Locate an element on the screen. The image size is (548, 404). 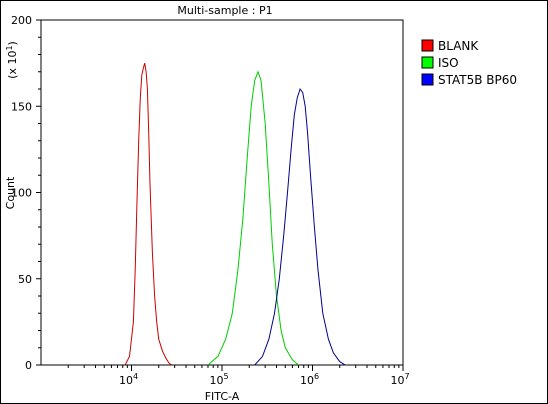
y-tick-label: 100 is located at coordinates (21, 193).